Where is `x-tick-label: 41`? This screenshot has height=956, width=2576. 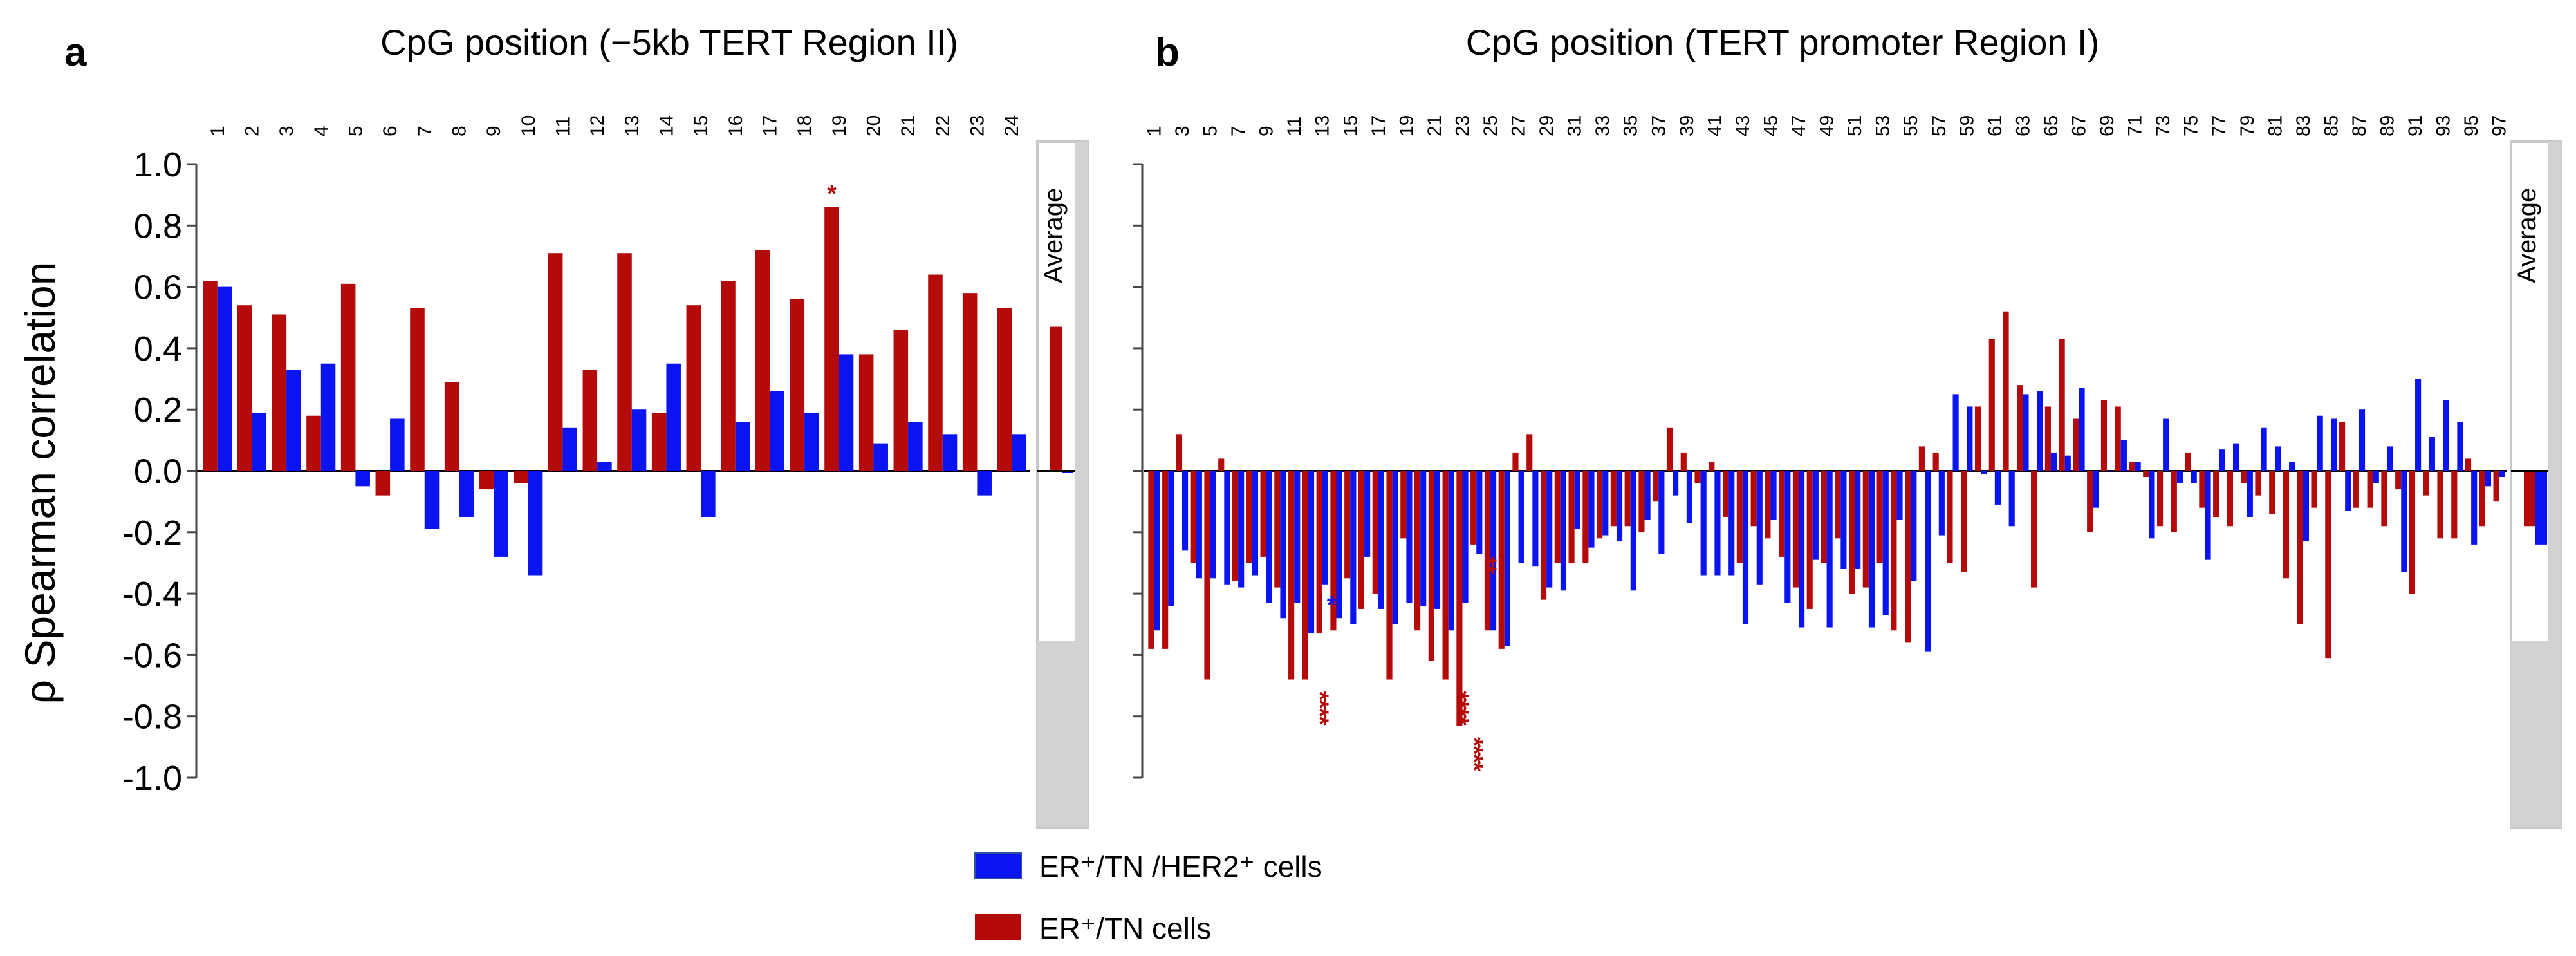
x-tick-label: 41 is located at coordinates (1714, 125).